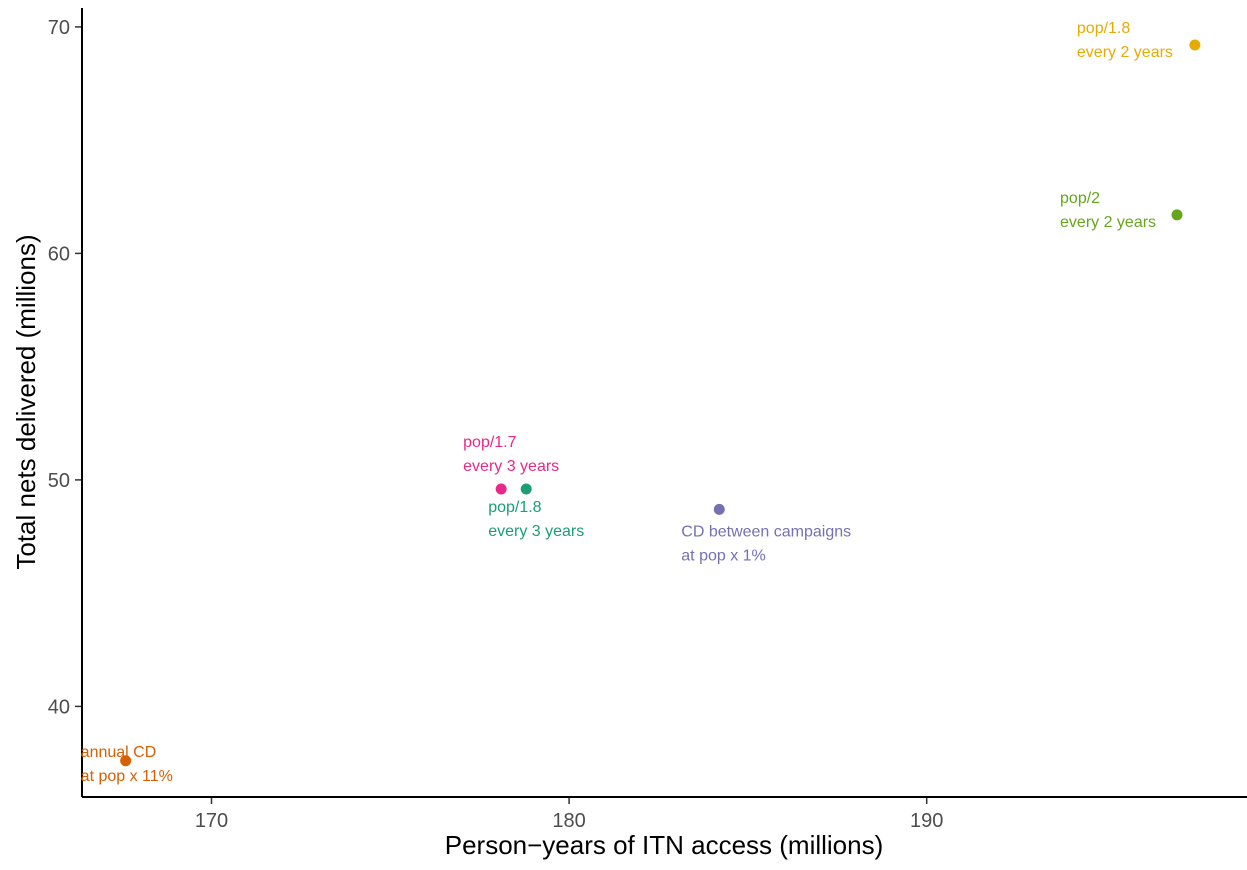 This screenshot has height=870, width=1247. Describe the element at coordinates (26, 401) in the screenshot. I see `y-axis-title: Total nets delivered (millions)` at that location.